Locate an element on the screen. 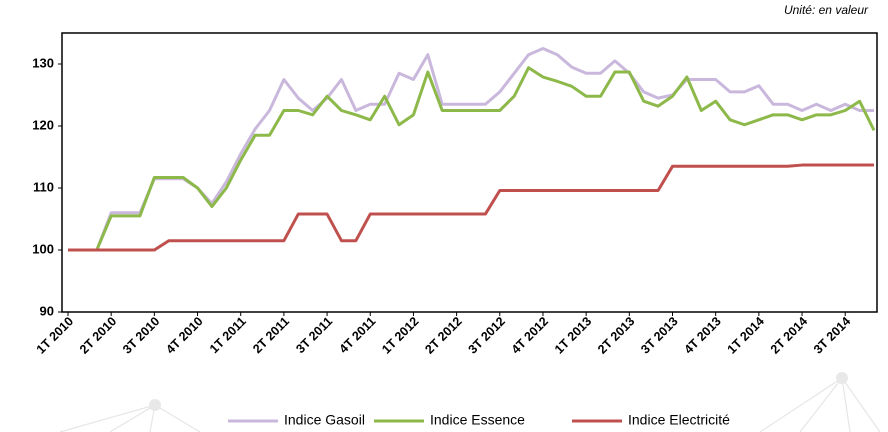 Image resolution: width=888 pixels, height=432 pixels. decoration is located at coordinates (470, 402).